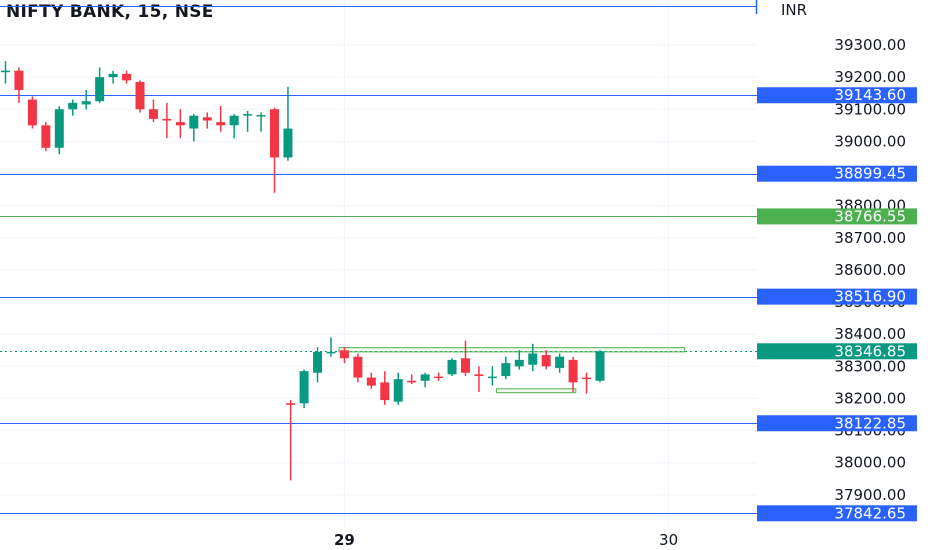  I want to click on price-tag-label: 38899.45, so click(870, 174).